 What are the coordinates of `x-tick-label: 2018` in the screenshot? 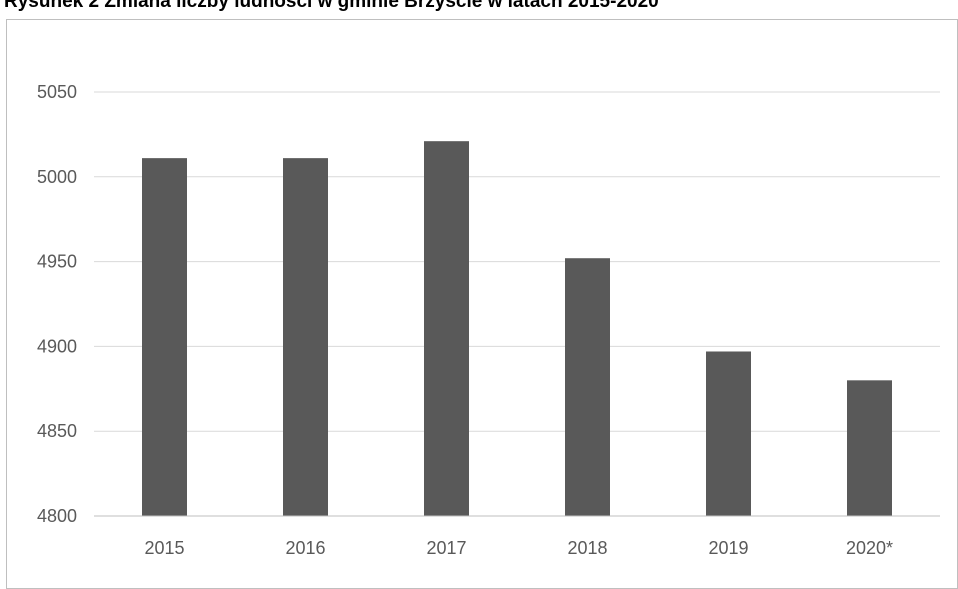 It's located at (587, 548).